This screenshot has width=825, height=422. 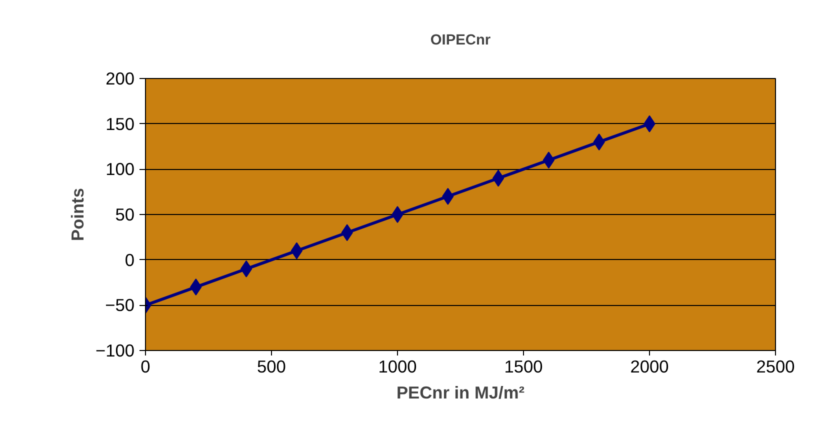 What do you see at coordinates (114, 350) in the screenshot?
I see `y-tick-label: −100` at bounding box center [114, 350].